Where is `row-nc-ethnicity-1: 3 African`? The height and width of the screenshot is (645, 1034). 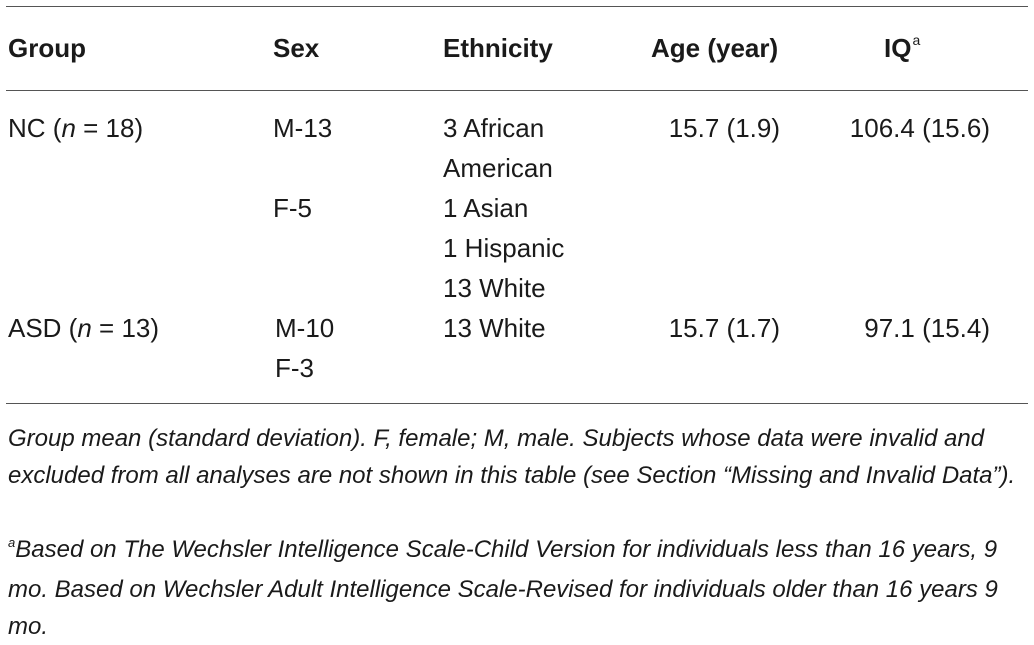
row-nc-ethnicity-1: 3 African is located at coordinates (494, 128).